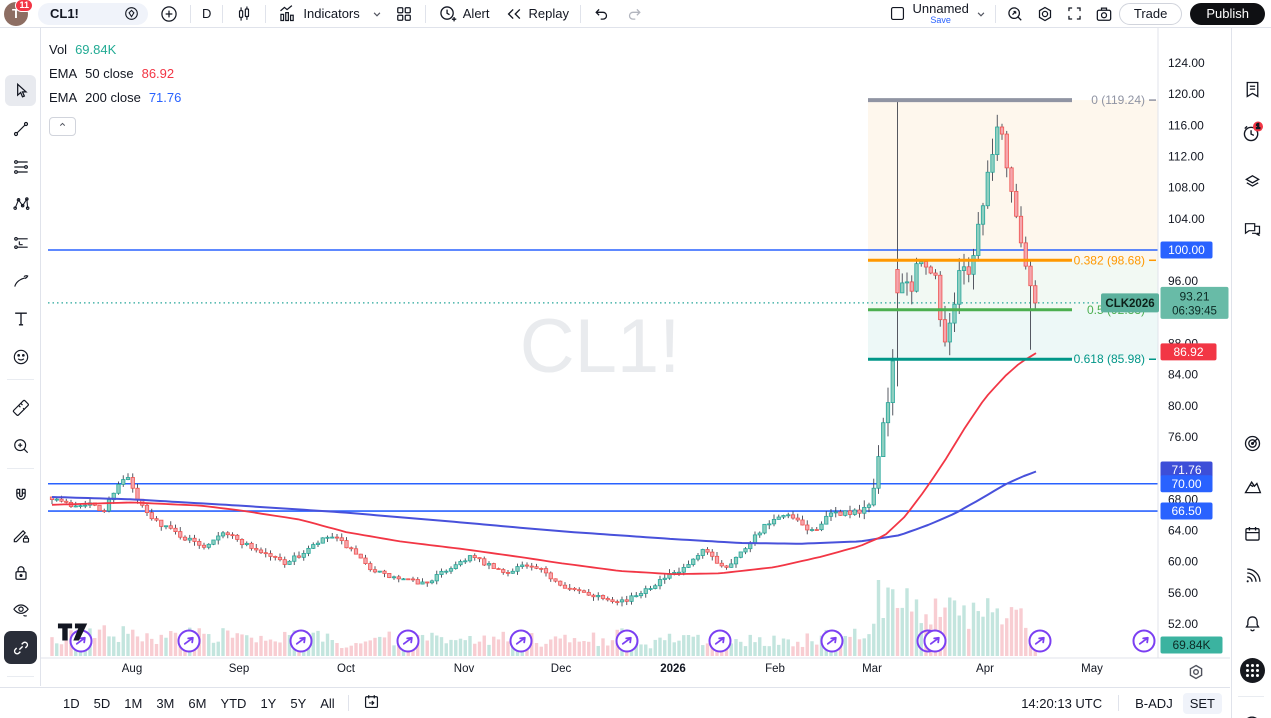 This screenshot has width=1271, height=718. I want to click on object-tree-button, so click(1252, 181).